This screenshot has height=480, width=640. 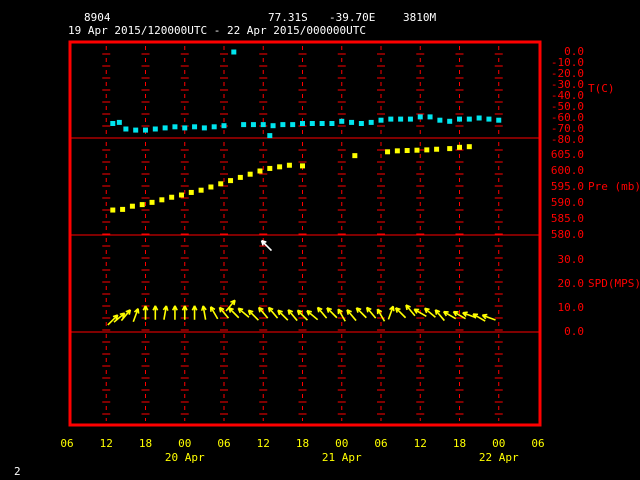 I want to click on day-label: 21 Apr, so click(x=342, y=457).